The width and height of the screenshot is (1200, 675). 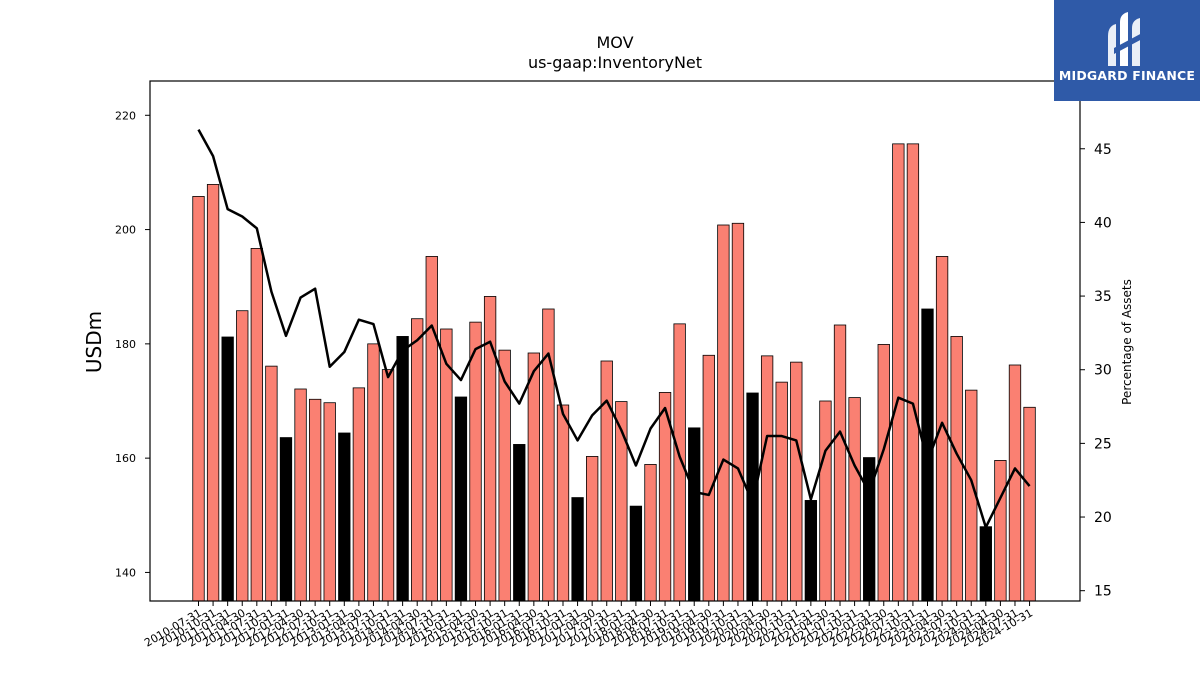 I want to click on y2-tick-label: 25, so click(x=1103, y=444).